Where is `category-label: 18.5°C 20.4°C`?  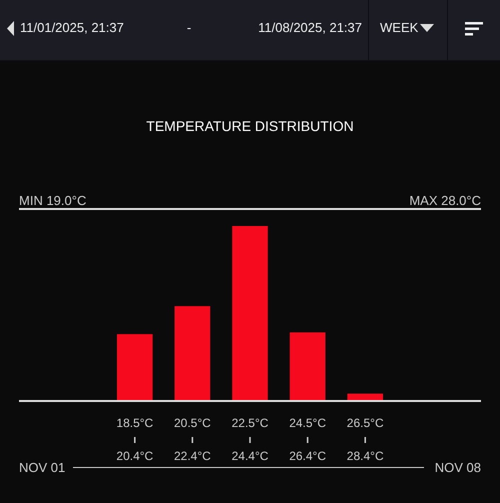
category-label: 18.5°C 20.4°C is located at coordinates (135, 439).